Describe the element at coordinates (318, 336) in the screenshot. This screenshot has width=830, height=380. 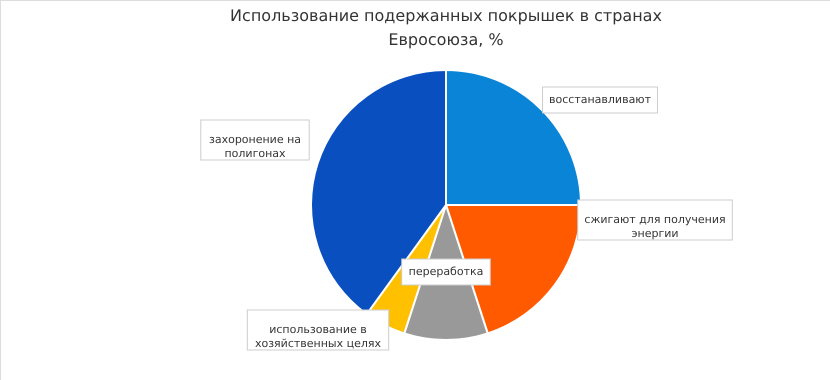
I see `slice-label: использование в хозяйственных целях` at that location.